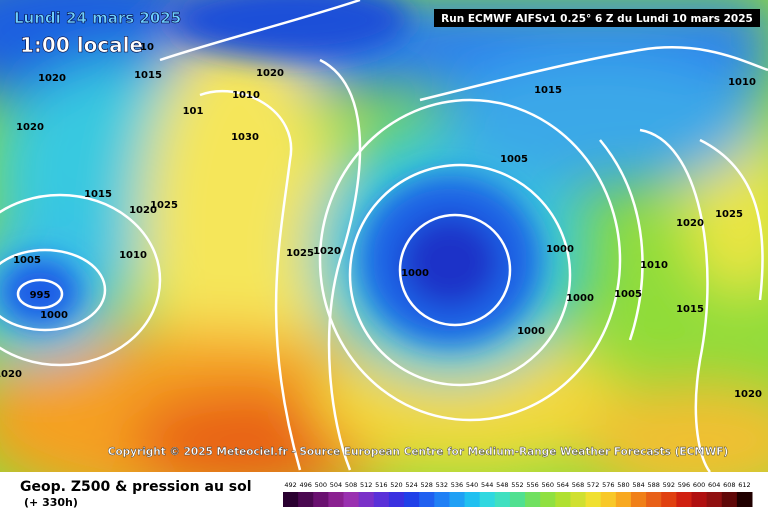 The image size is (768, 512). I want to click on isobar-label: 1030, so click(245, 137).